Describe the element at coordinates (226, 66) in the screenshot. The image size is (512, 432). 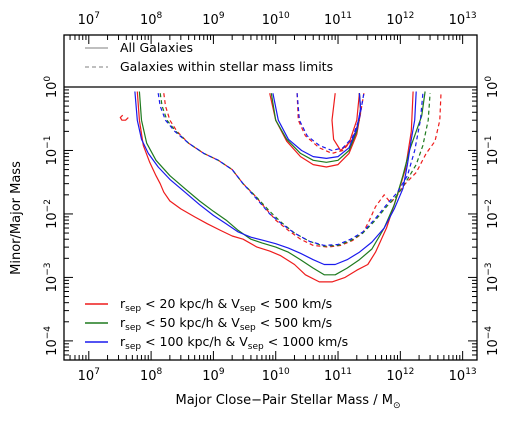
I see `style-legend-label: Galaxies within stellar mass limits` at that location.